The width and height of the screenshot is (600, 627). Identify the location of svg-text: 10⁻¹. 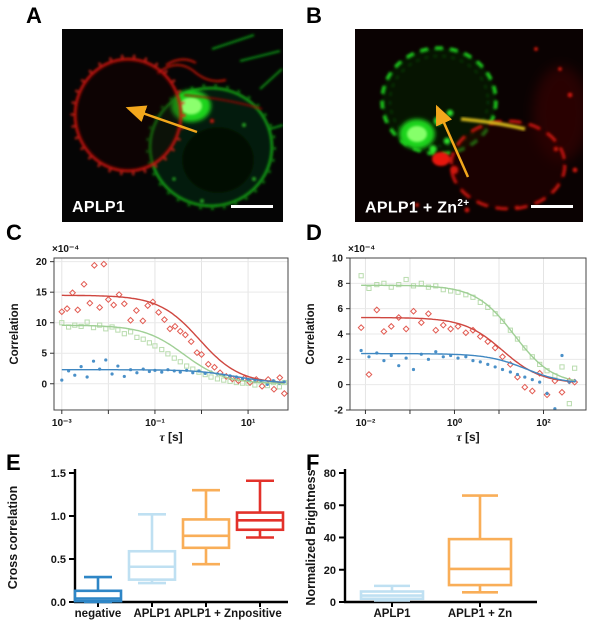
(155, 423).